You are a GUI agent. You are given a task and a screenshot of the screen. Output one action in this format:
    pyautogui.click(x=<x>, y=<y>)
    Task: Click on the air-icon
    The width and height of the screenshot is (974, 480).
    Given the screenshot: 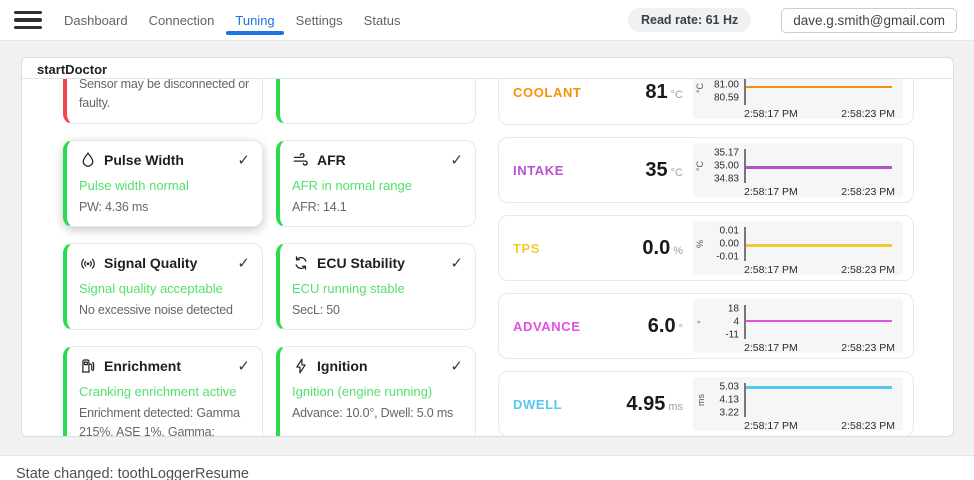 What is the action you would take?
    pyautogui.click(x=301, y=160)
    